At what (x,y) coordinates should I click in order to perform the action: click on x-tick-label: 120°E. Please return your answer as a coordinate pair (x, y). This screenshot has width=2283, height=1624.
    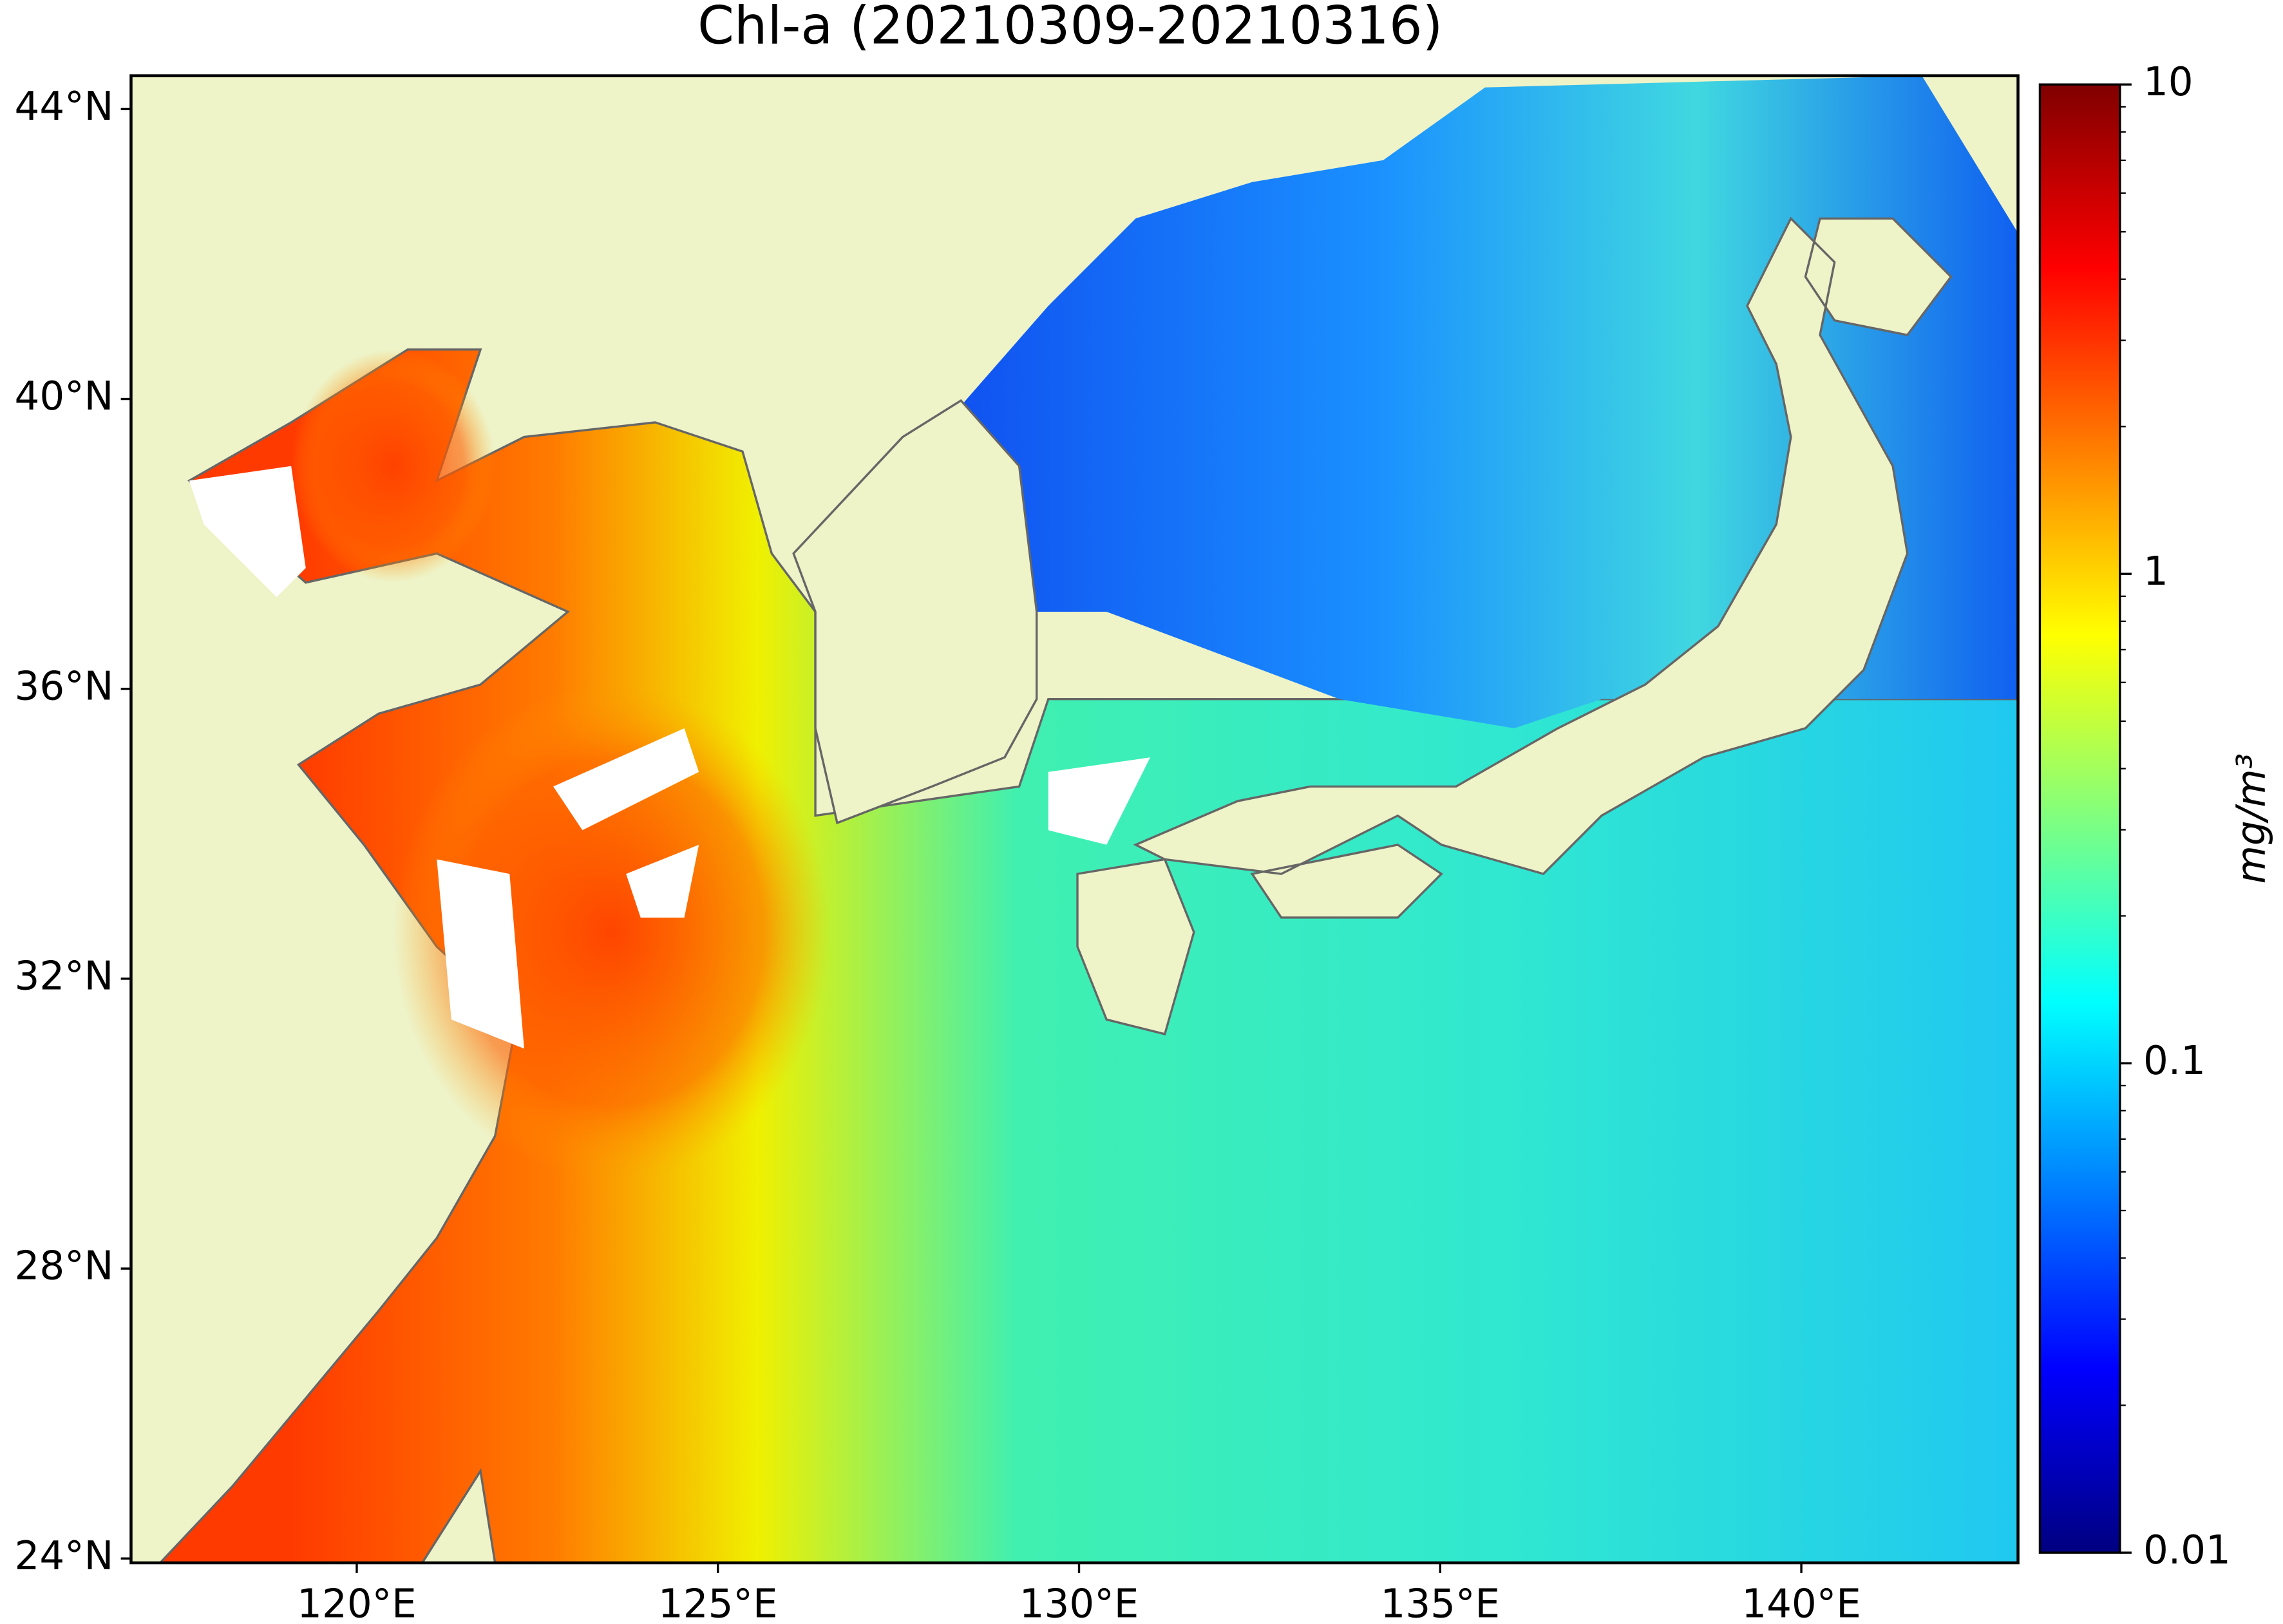
    Looking at the image, I should click on (357, 1603).